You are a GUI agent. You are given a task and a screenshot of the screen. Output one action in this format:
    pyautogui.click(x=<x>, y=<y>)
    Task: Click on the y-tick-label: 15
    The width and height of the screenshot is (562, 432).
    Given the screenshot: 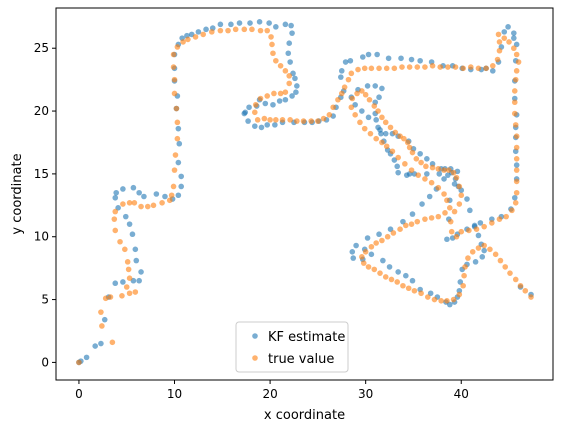 What is the action you would take?
    pyautogui.click(x=41, y=174)
    